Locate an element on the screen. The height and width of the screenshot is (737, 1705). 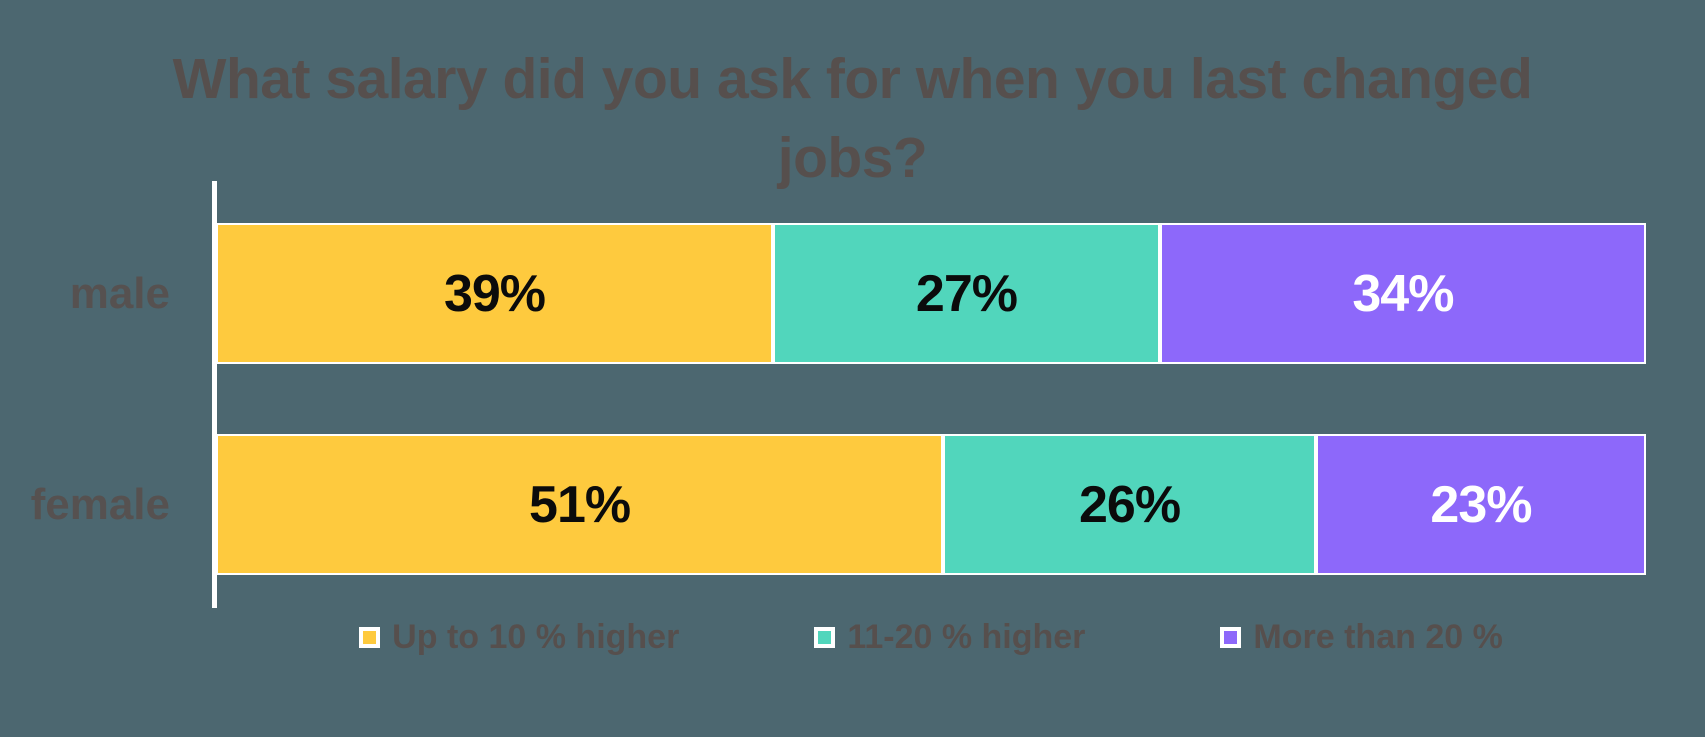
value-label-female-up-to-10-higher: 51% is located at coordinates (580, 504).